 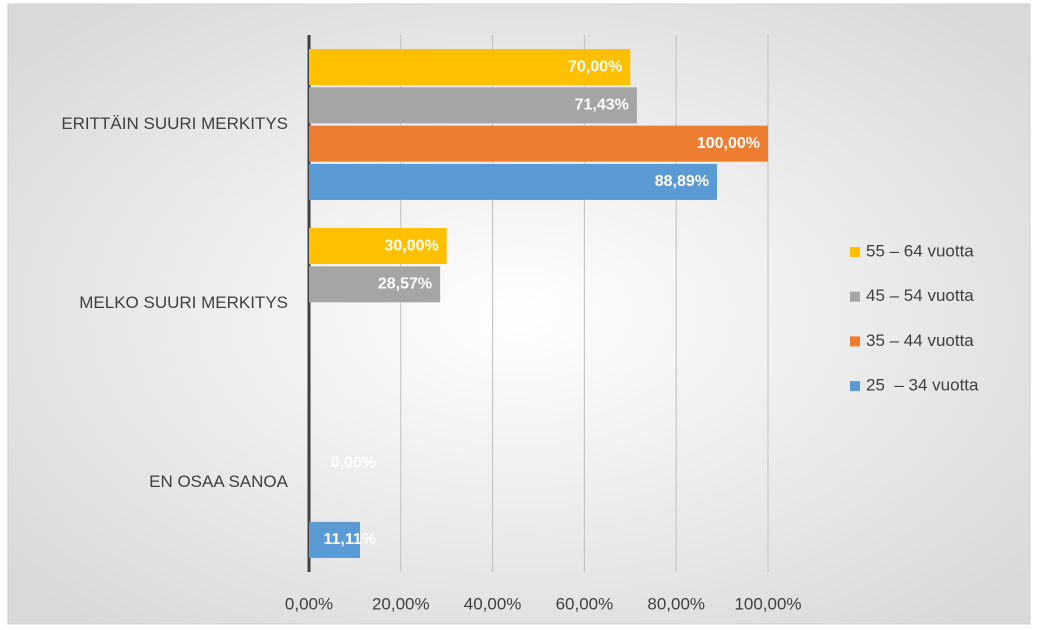 What do you see at coordinates (682, 181) in the screenshot?
I see `value-label: 88,89%` at bounding box center [682, 181].